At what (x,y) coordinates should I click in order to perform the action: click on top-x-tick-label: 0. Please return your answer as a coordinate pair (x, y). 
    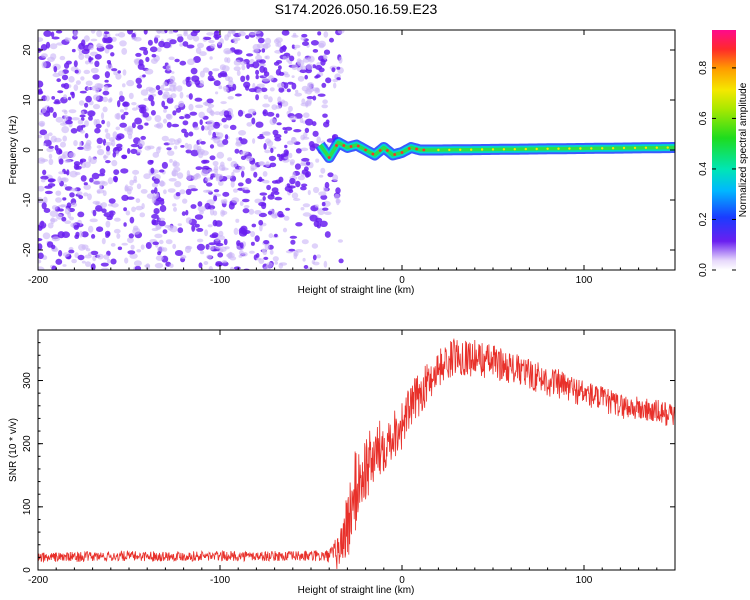
    Looking at the image, I should click on (402, 280).